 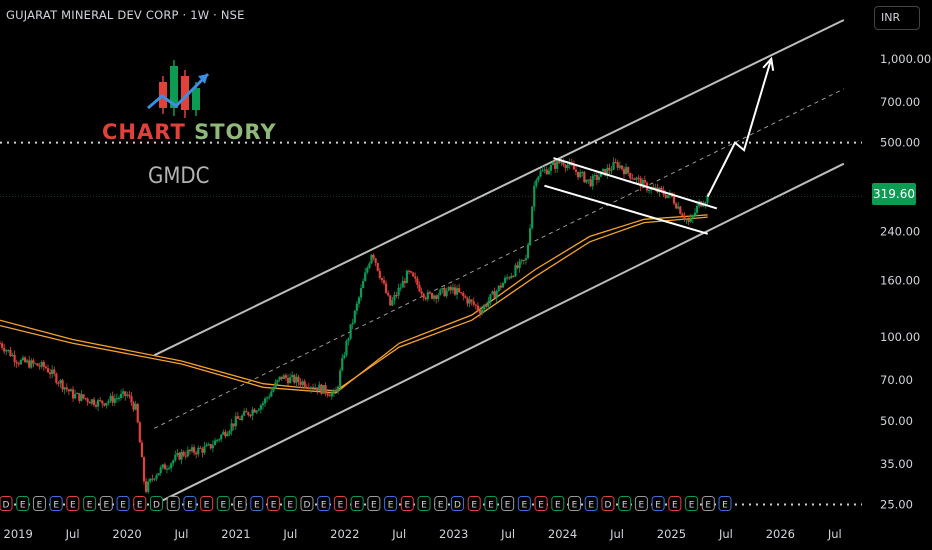 What do you see at coordinates (897, 18) in the screenshot?
I see `currency-selector: INR` at bounding box center [897, 18].